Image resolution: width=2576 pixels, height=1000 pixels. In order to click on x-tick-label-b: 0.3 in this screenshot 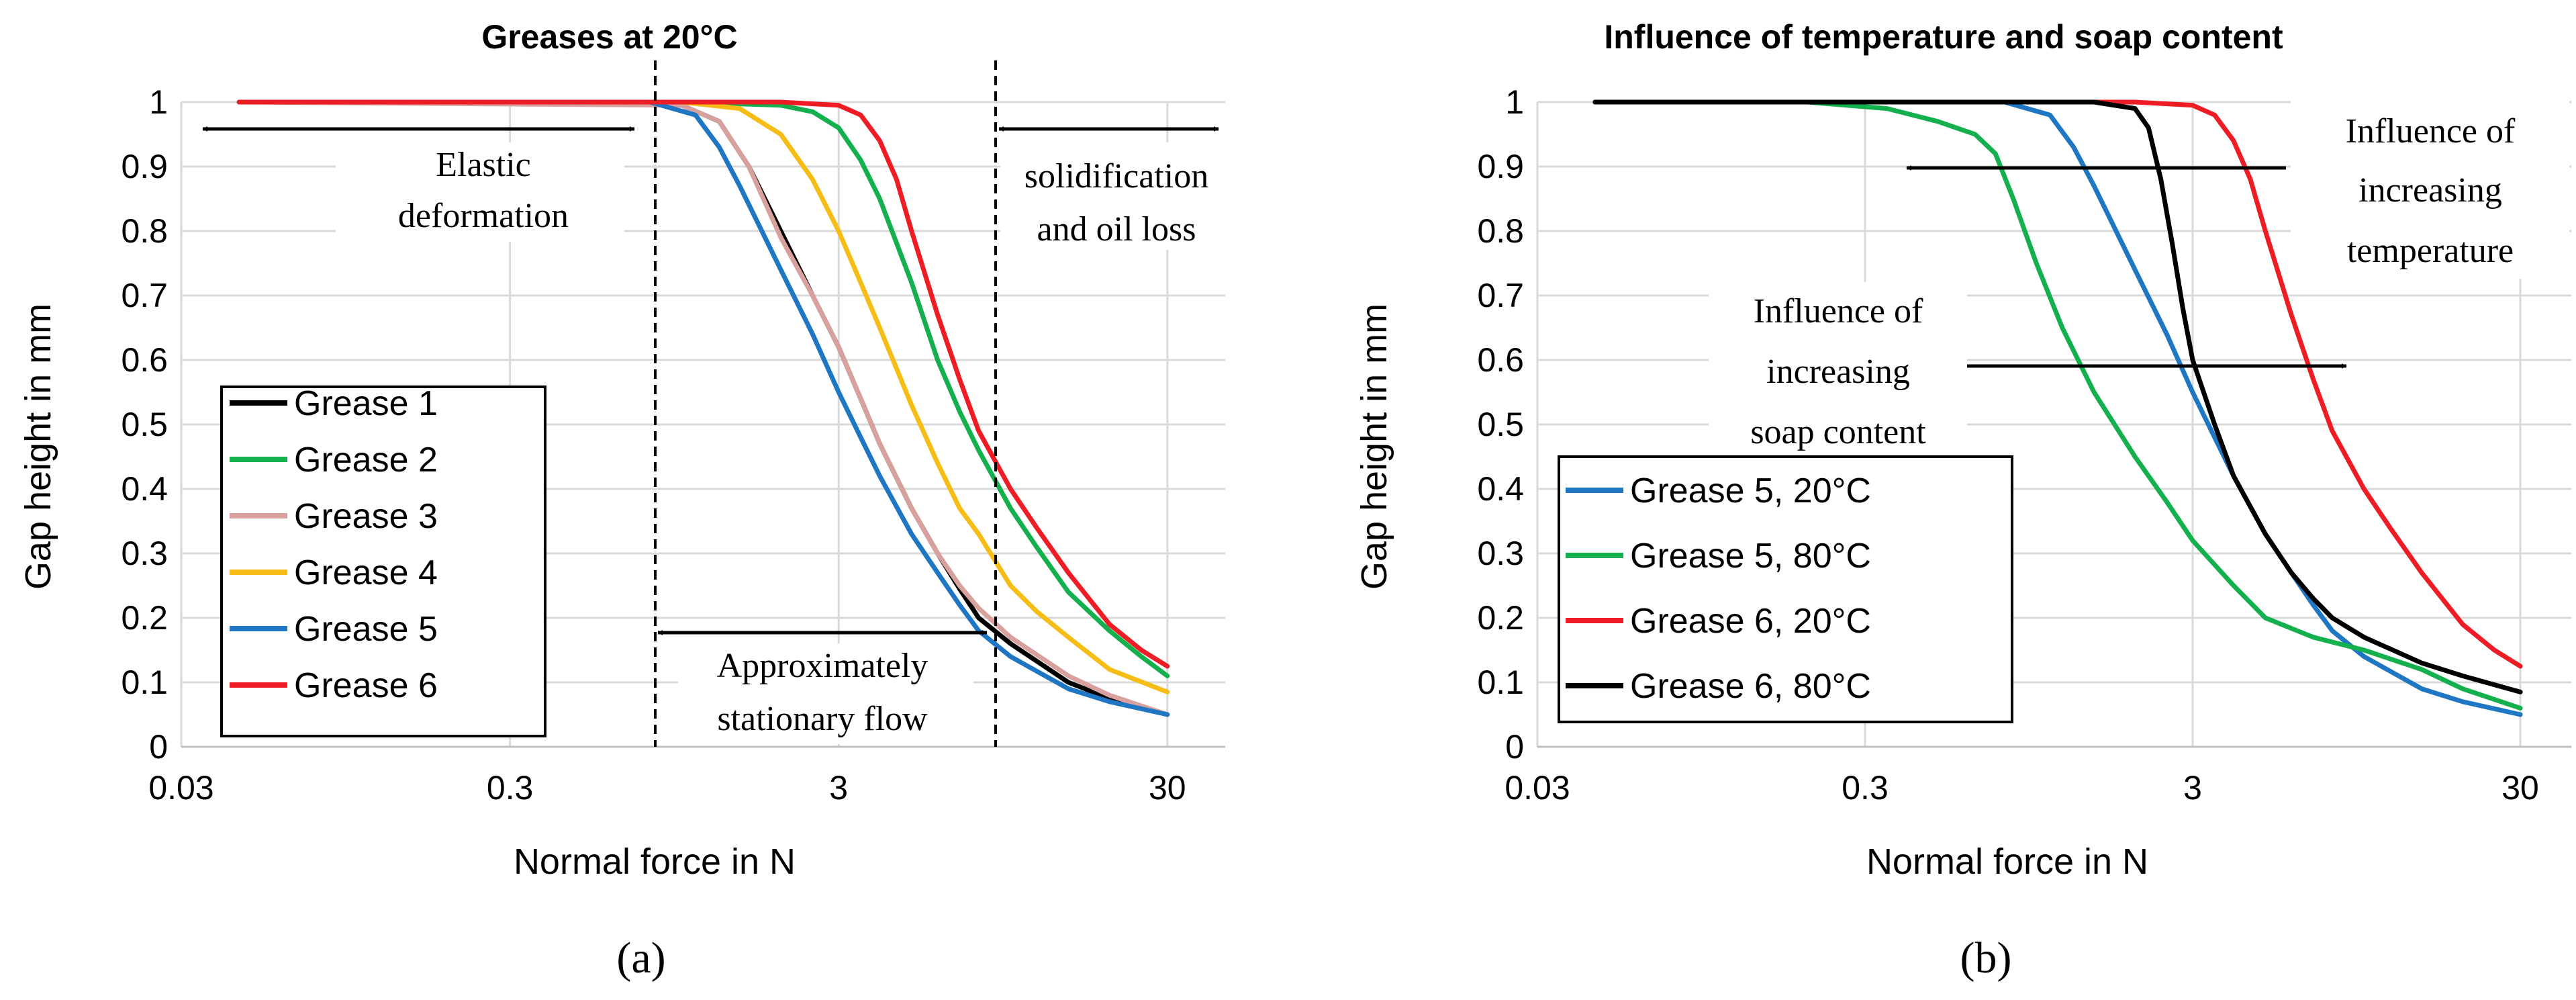, I will do `click(1866, 788)`.